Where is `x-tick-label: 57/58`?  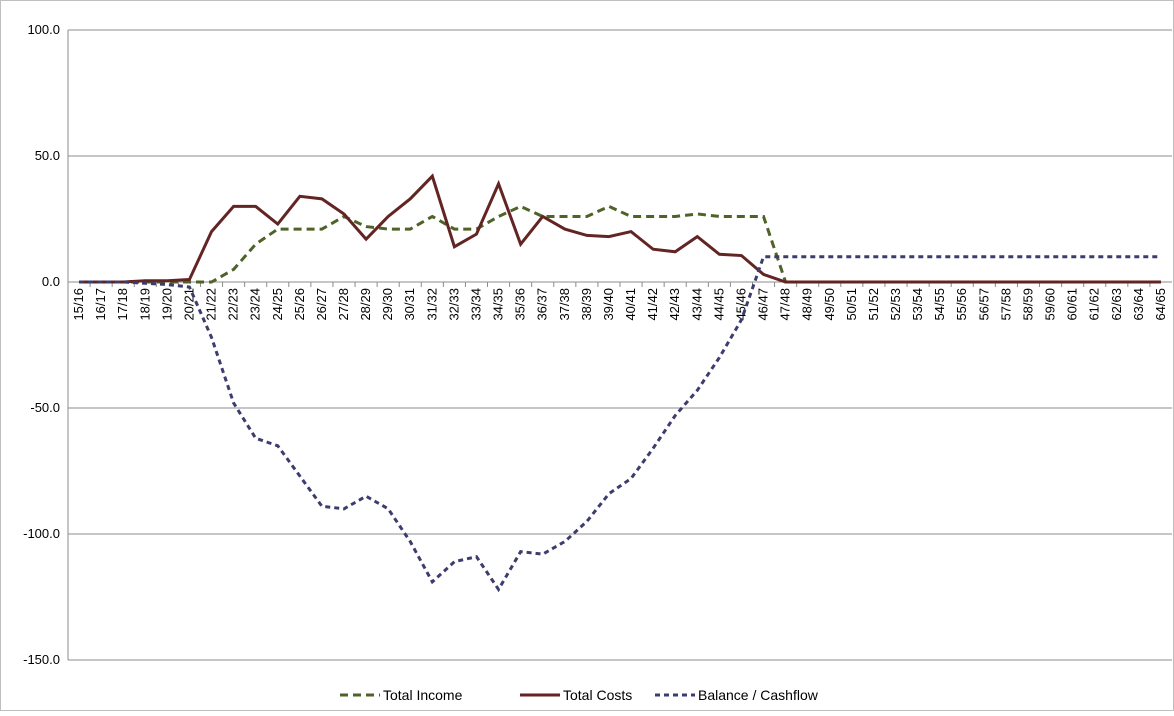 x-tick-label: 57/58 is located at coordinates (1005, 304).